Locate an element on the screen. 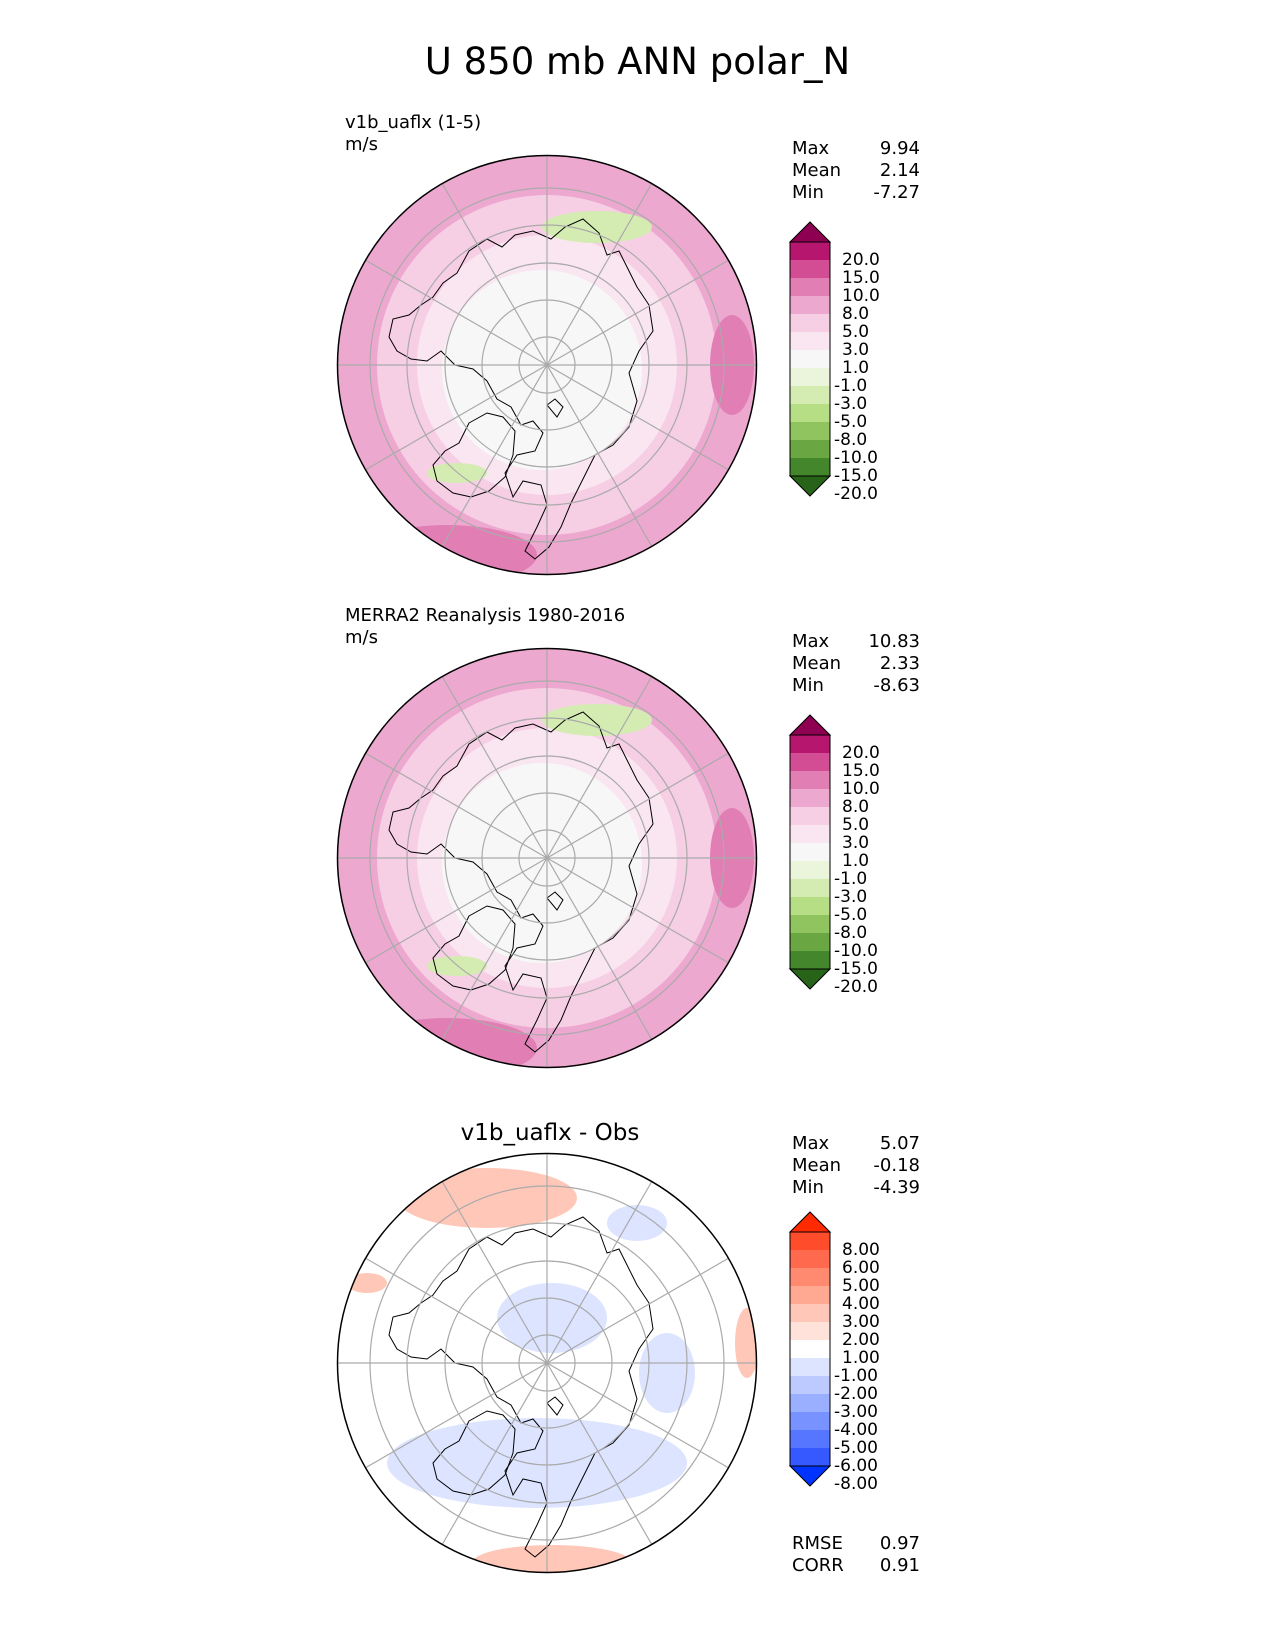  colorbar-tick-label: -2.00 is located at coordinates (856, 1394).